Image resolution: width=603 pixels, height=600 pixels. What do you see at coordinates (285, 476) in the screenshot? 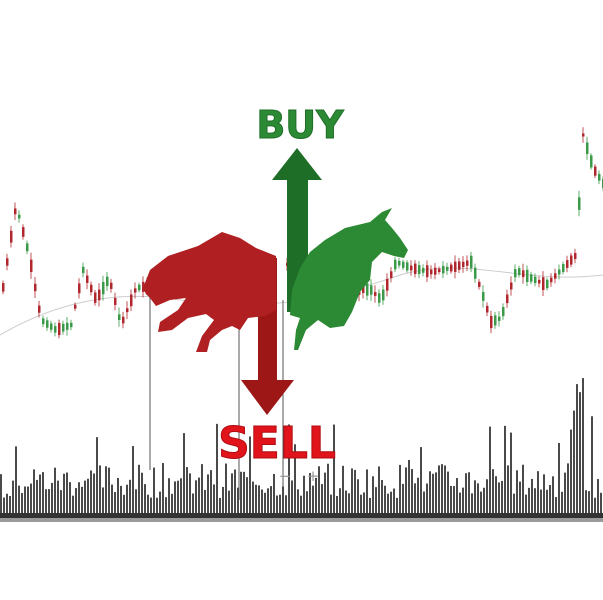
I see `zoom-out-button: −` at bounding box center [285, 476].